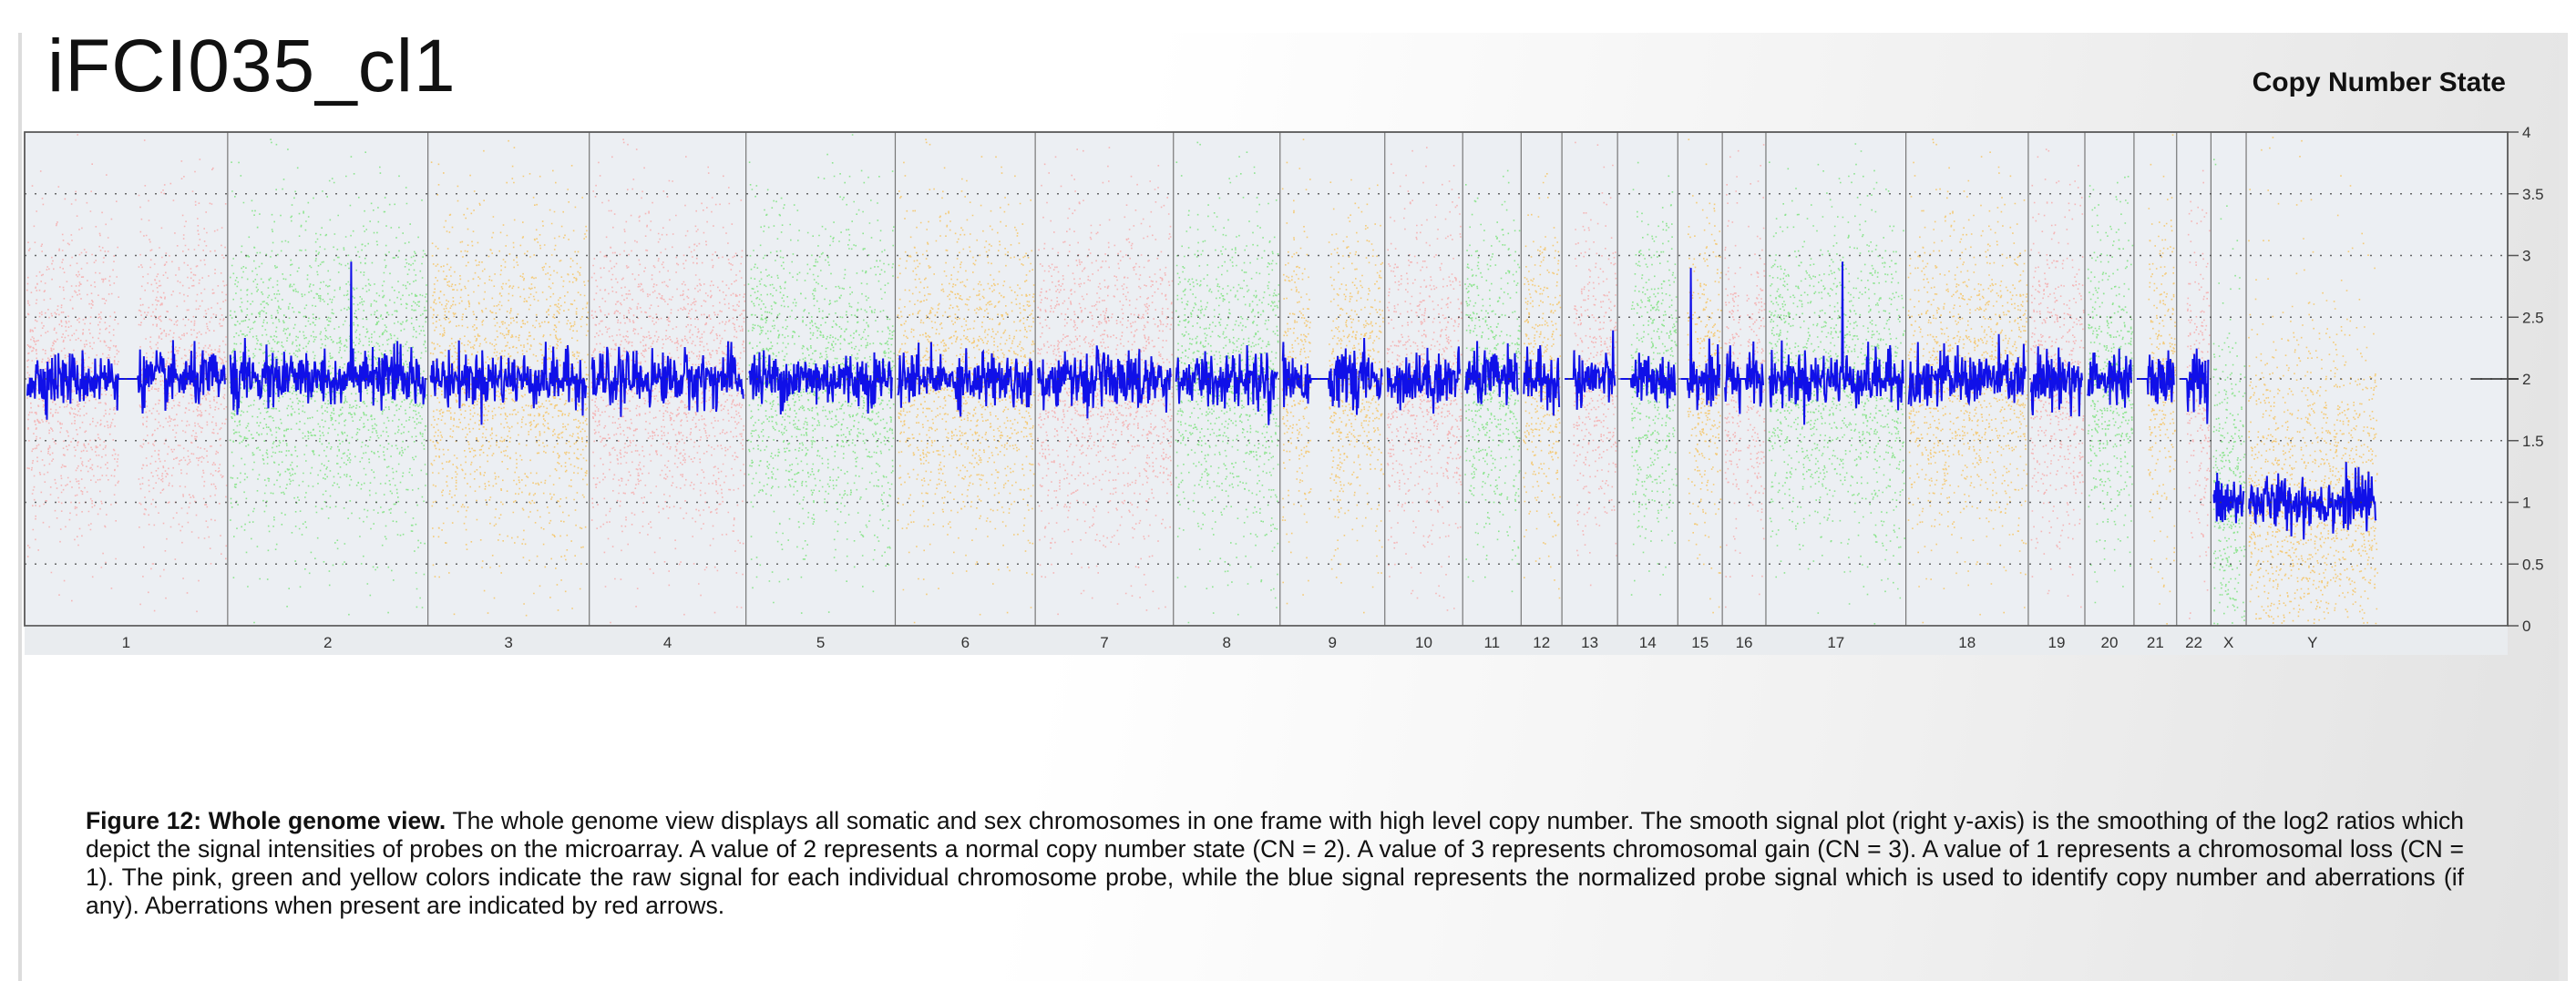 This screenshot has width=2576, height=981. What do you see at coordinates (1424, 642) in the screenshot?
I see `x-tick-label: 10` at bounding box center [1424, 642].